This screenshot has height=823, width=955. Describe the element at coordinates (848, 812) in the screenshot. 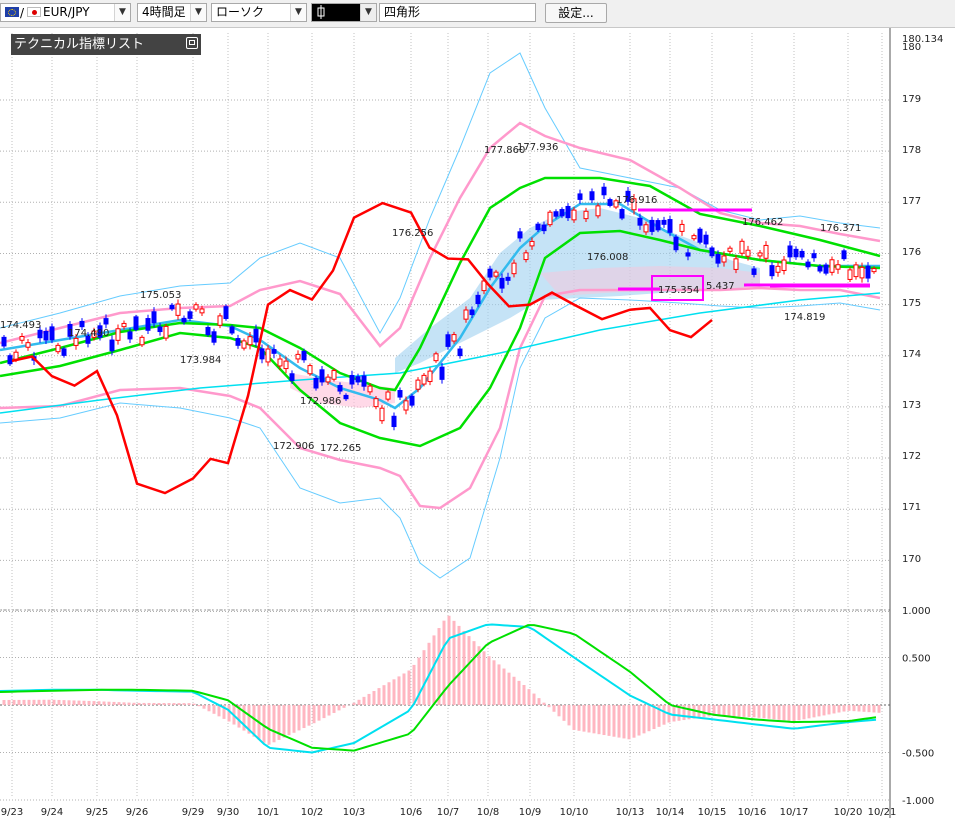

I see `date-label: 10/20` at that location.